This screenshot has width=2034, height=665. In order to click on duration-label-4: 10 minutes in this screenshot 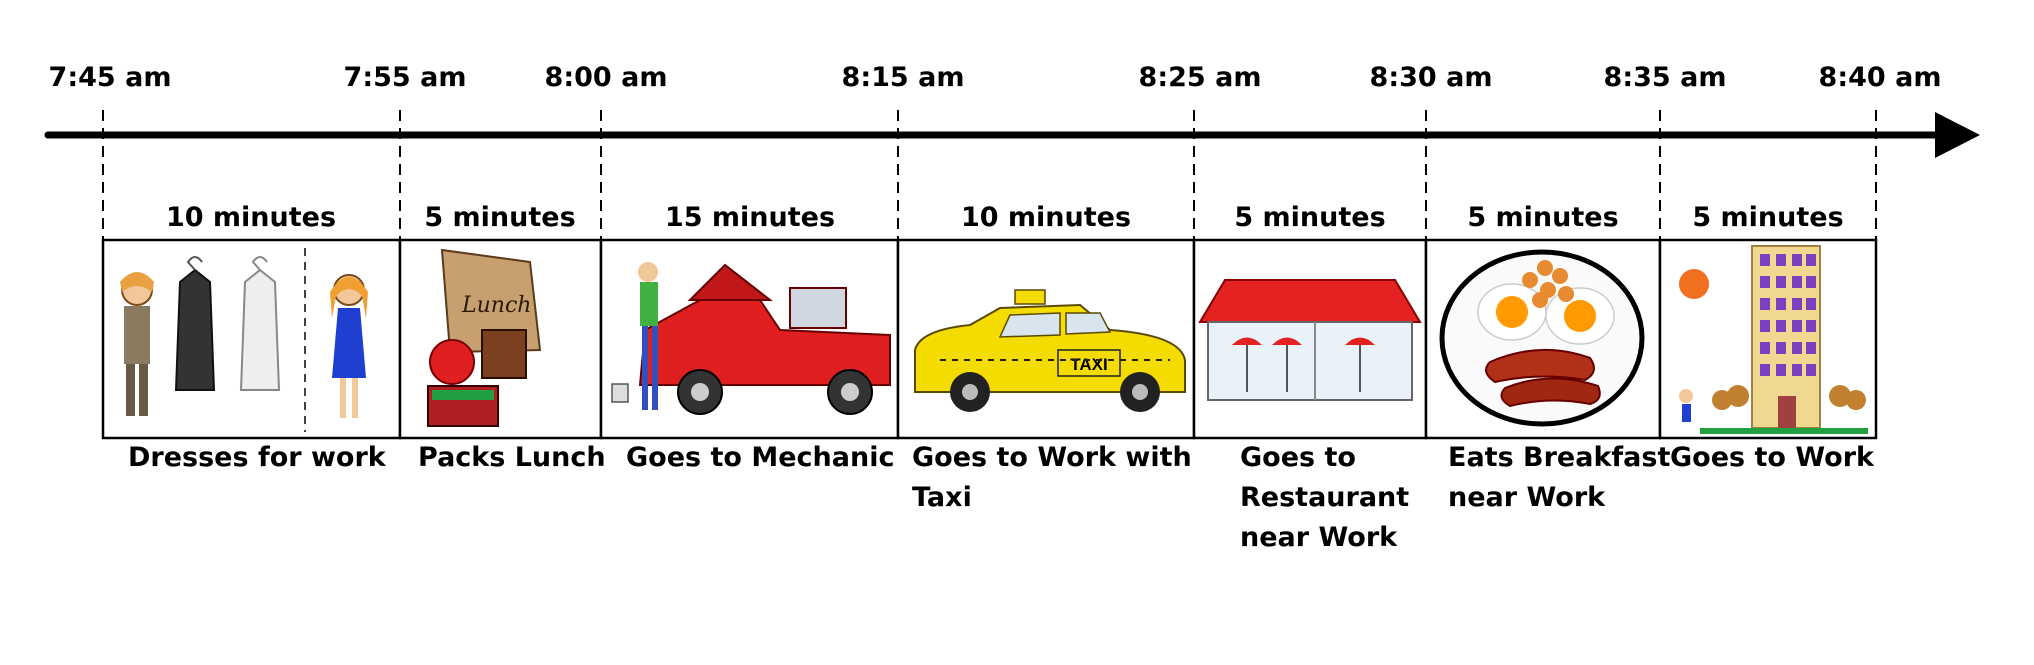, I will do `click(1046, 217)`.